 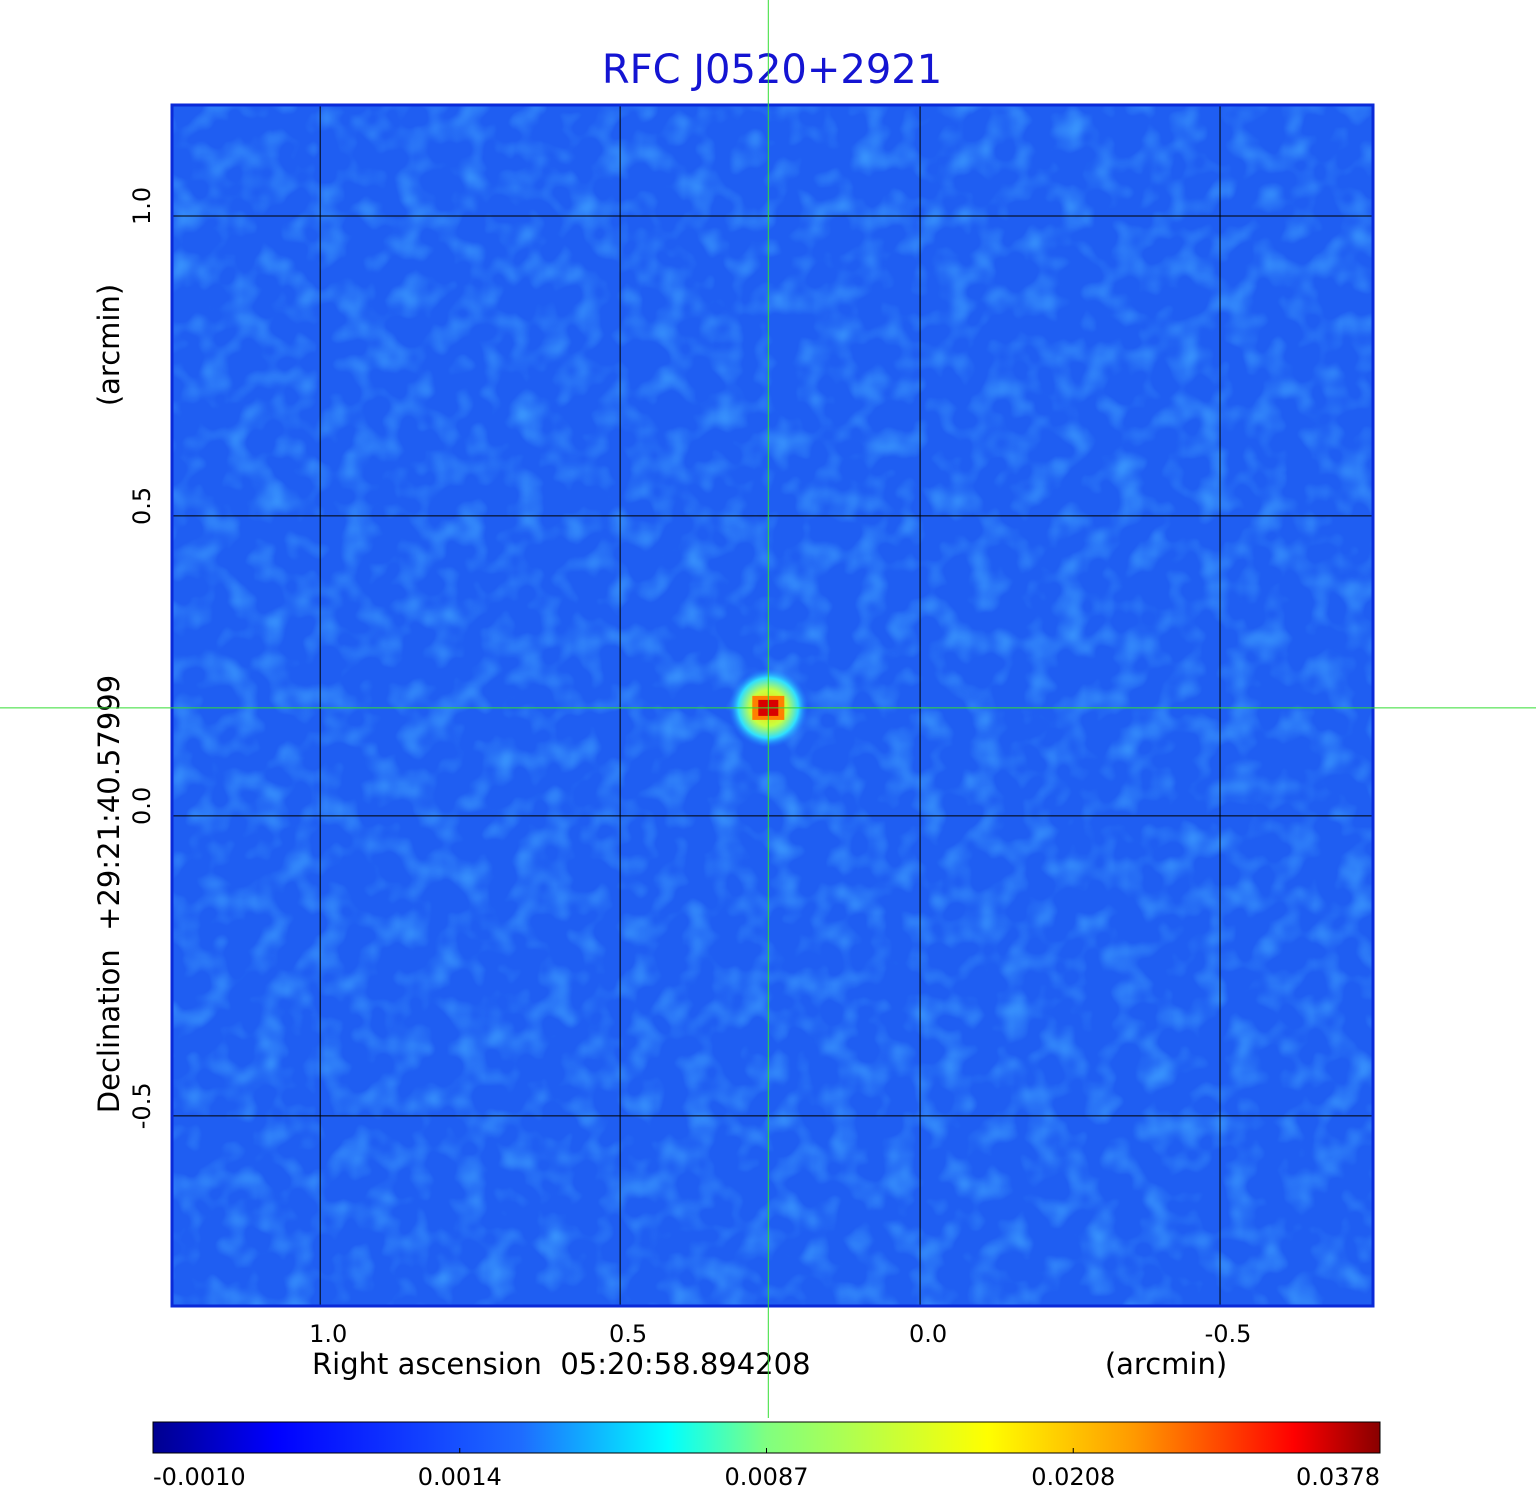 What do you see at coordinates (199, 1477) in the screenshot?
I see `colorbar-tick-label: -0.0010` at bounding box center [199, 1477].